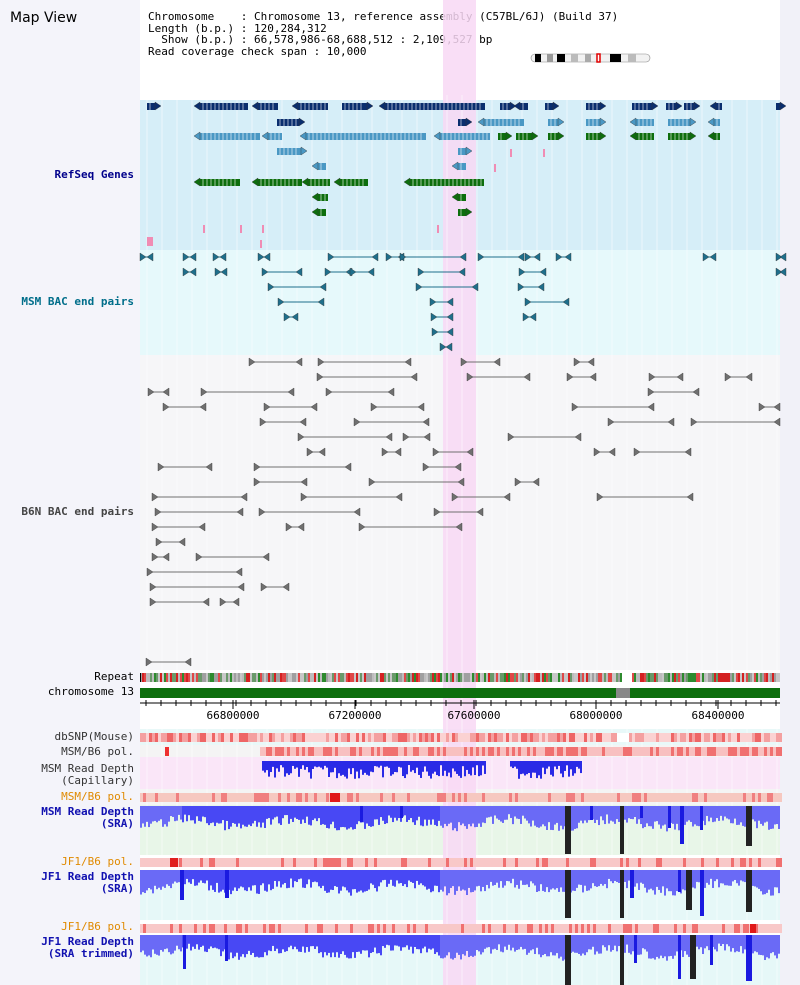 The height and width of the screenshot is (985, 800). Describe the element at coordinates (94, 174) in the screenshot. I see `track-label-refseq-genes: RefSeq Genes` at that location.